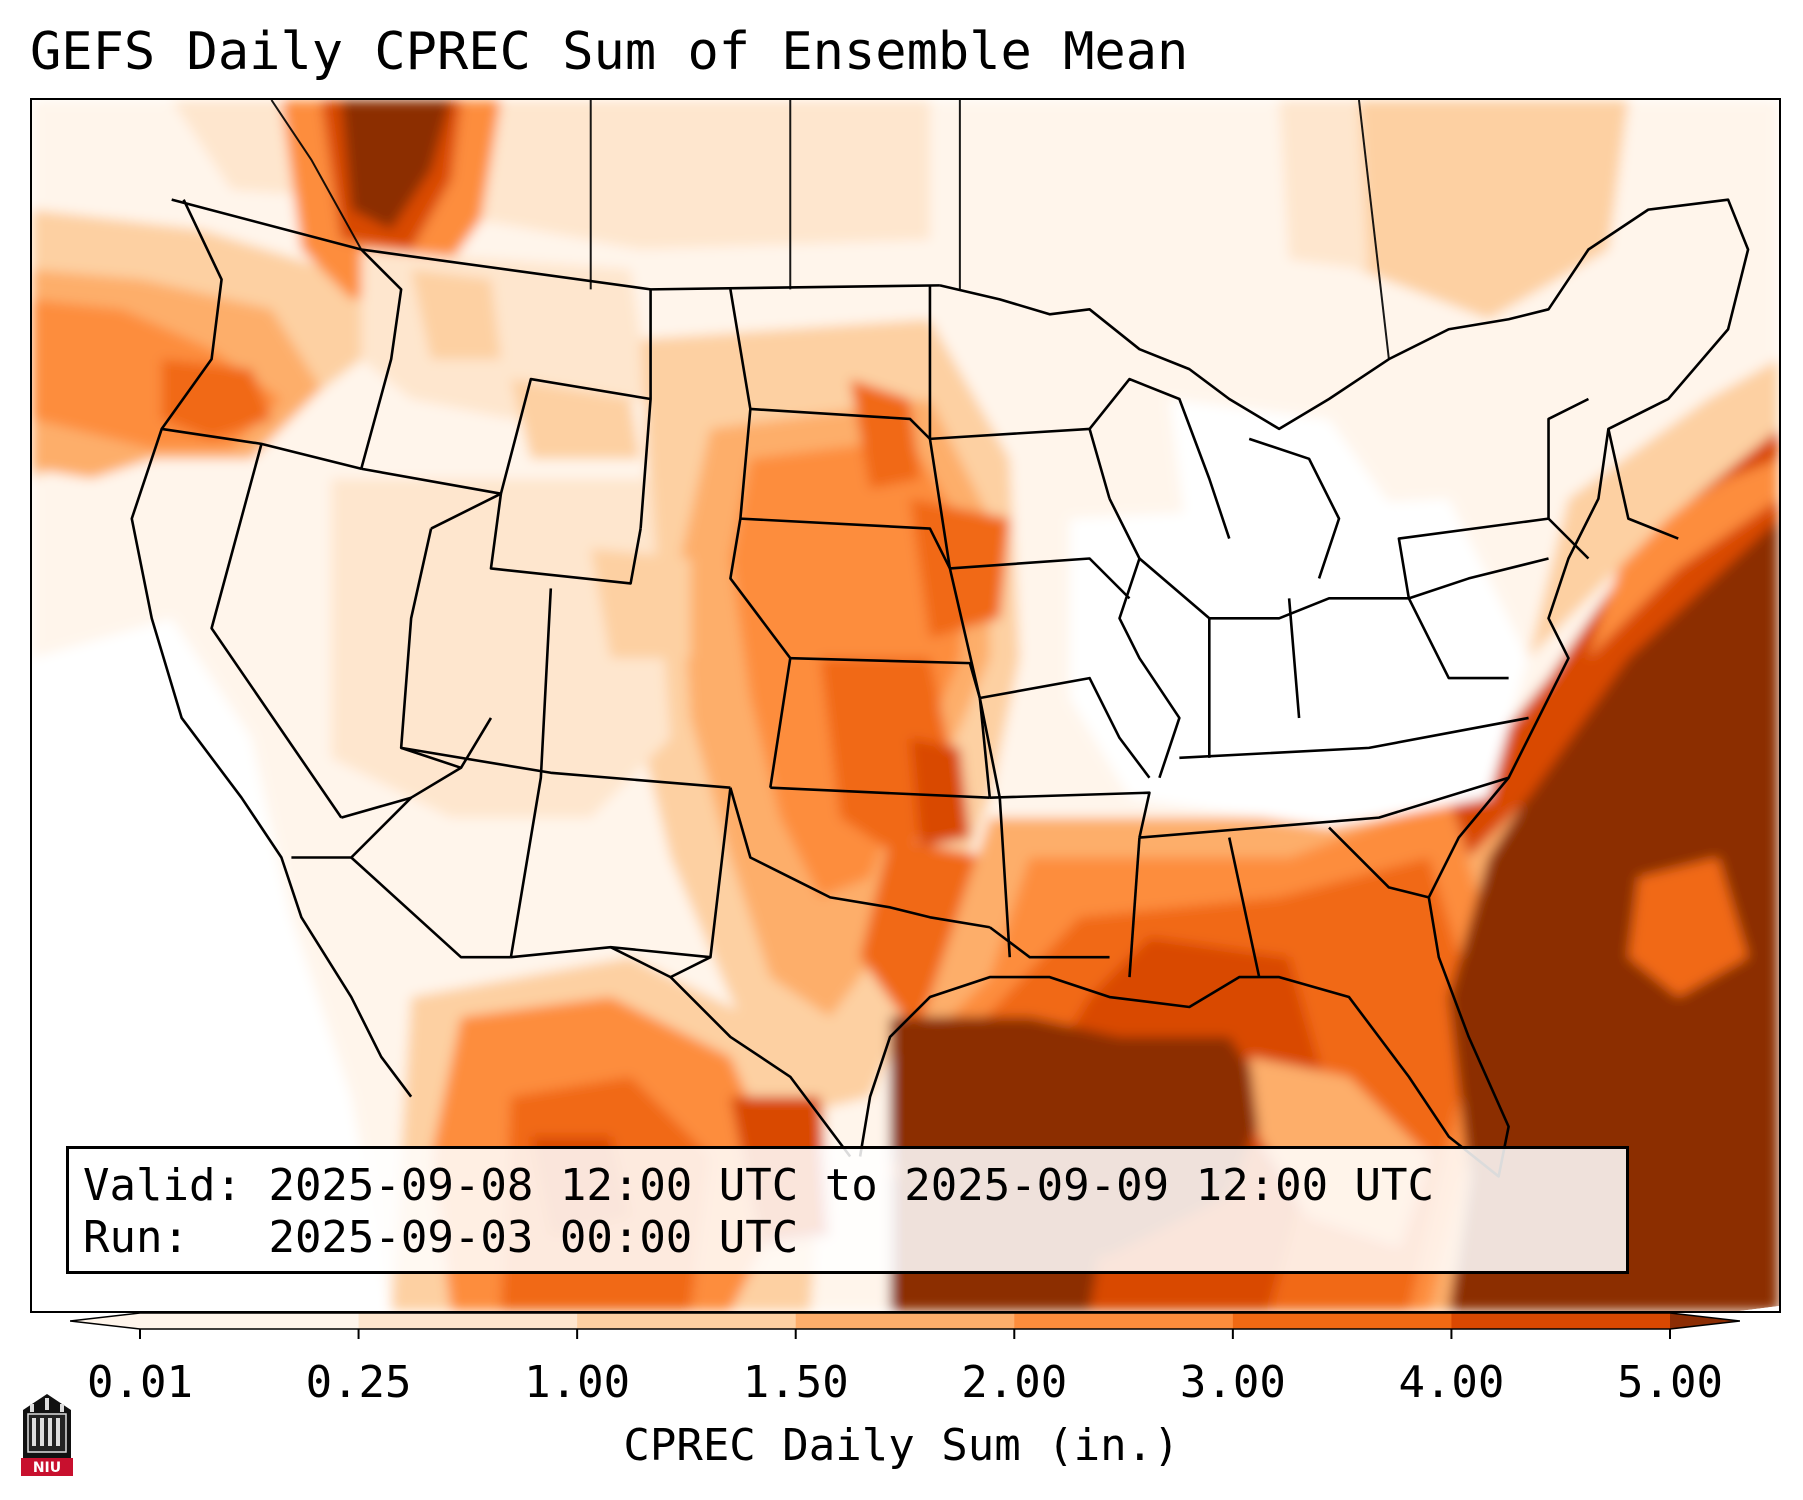 The height and width of the screenshot is (1500, 1803). Describe the element at coordinates (47, 1435) in the screenshot. I see `niu-logo-icon: NIU` at that location.